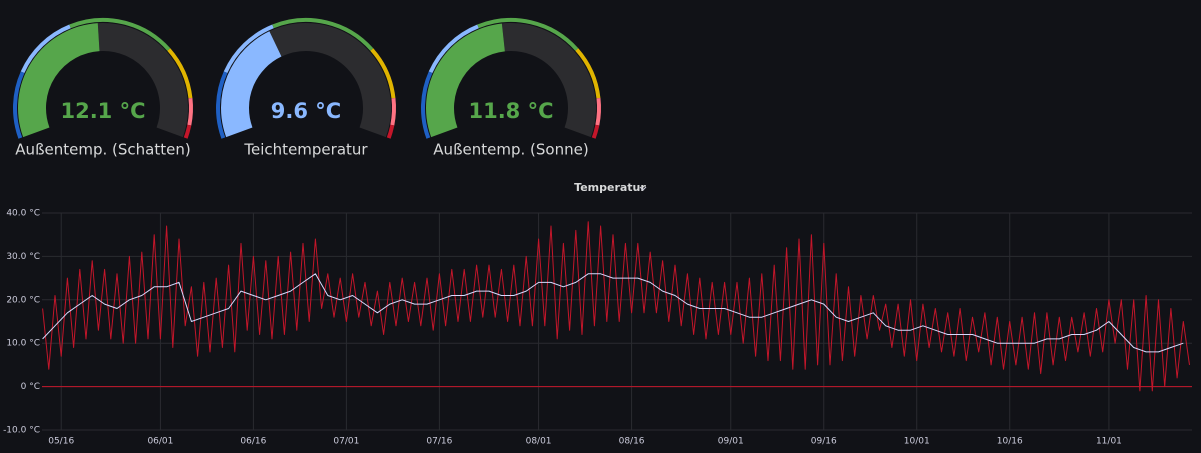  I want to click on gauge-value: 9.6 °C, so click(306, 111).